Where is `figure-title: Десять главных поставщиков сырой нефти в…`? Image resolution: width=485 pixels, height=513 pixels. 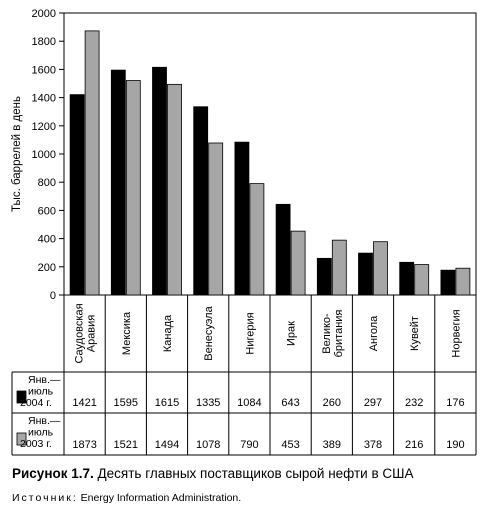
figure-title: Десять главных поставщиков сырой нефти в… is located at coordinates (255, 473).